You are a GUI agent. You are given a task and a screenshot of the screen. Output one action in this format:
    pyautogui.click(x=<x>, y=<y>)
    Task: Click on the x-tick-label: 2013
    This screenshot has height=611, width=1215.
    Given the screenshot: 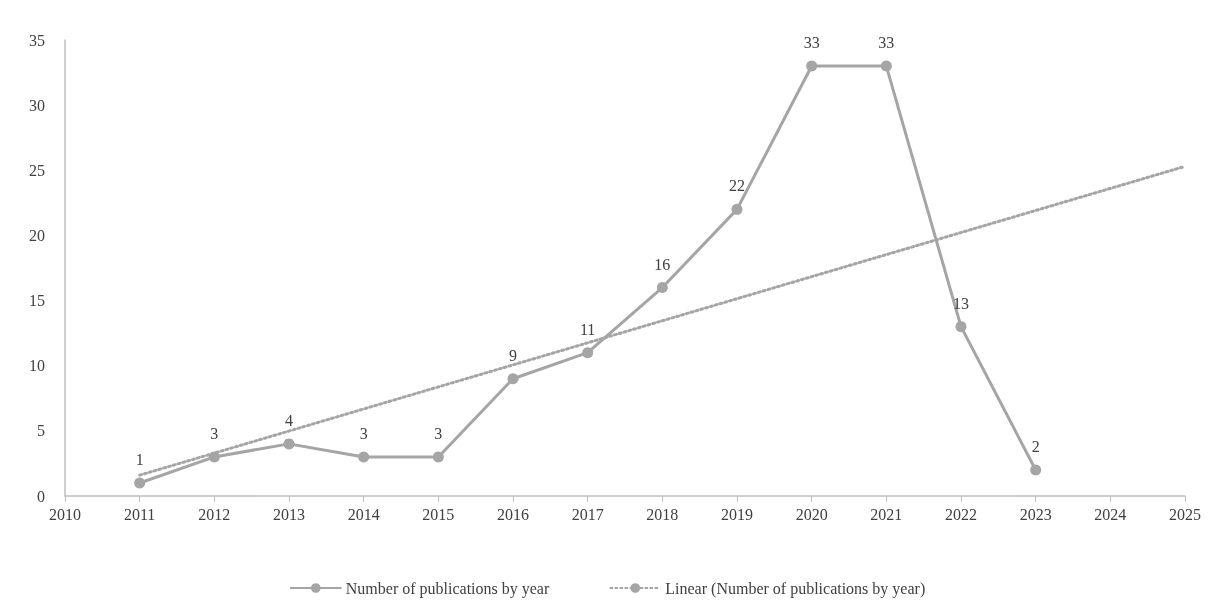 What is the action you would take?
    pyautogui.click(x=289, y=514)
    